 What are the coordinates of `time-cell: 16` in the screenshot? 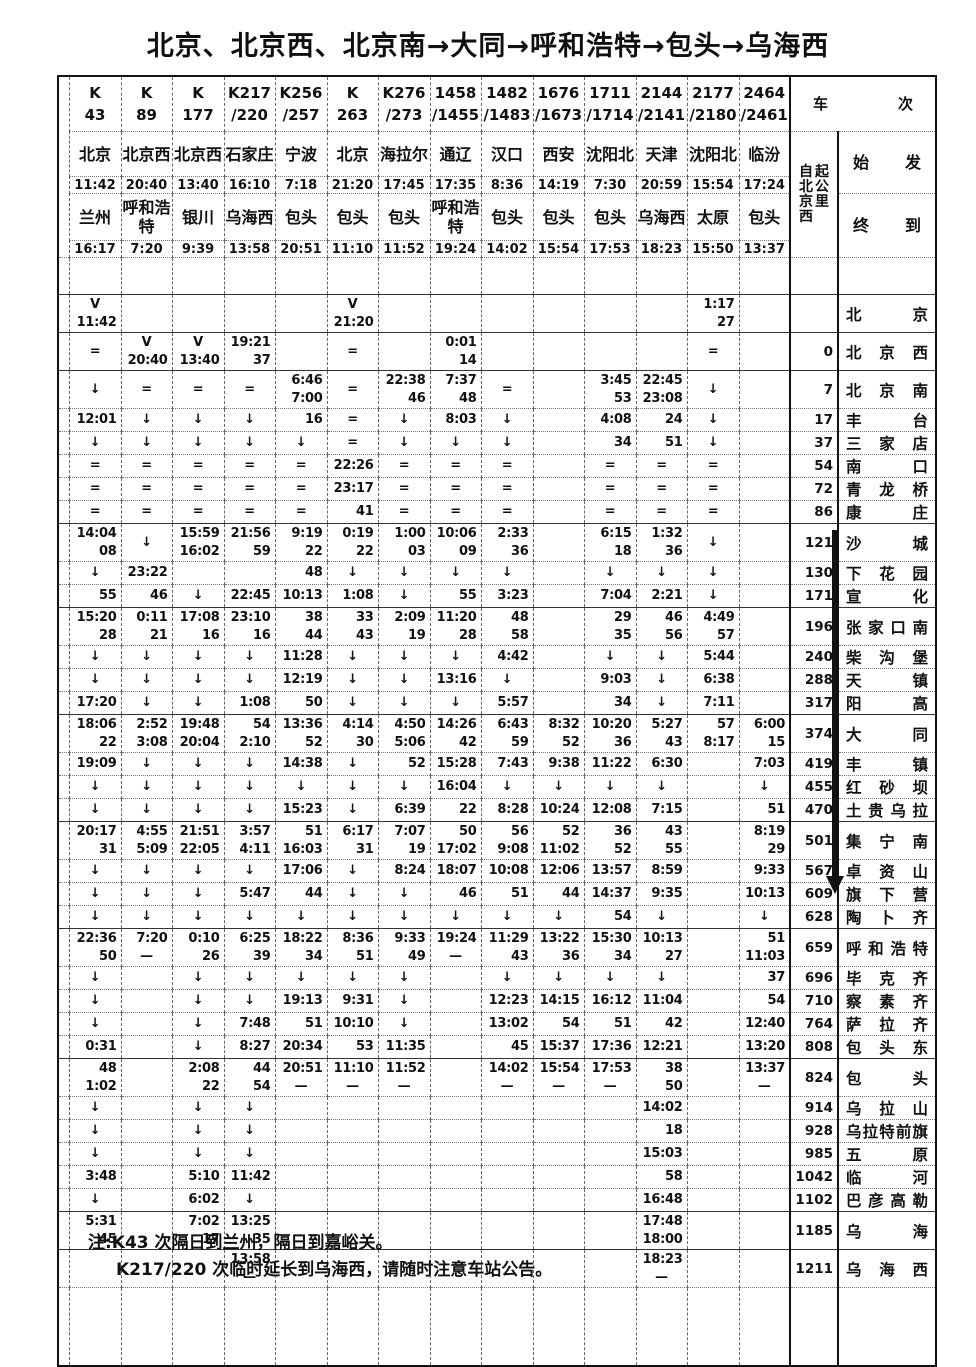 It's located at (301, 420).